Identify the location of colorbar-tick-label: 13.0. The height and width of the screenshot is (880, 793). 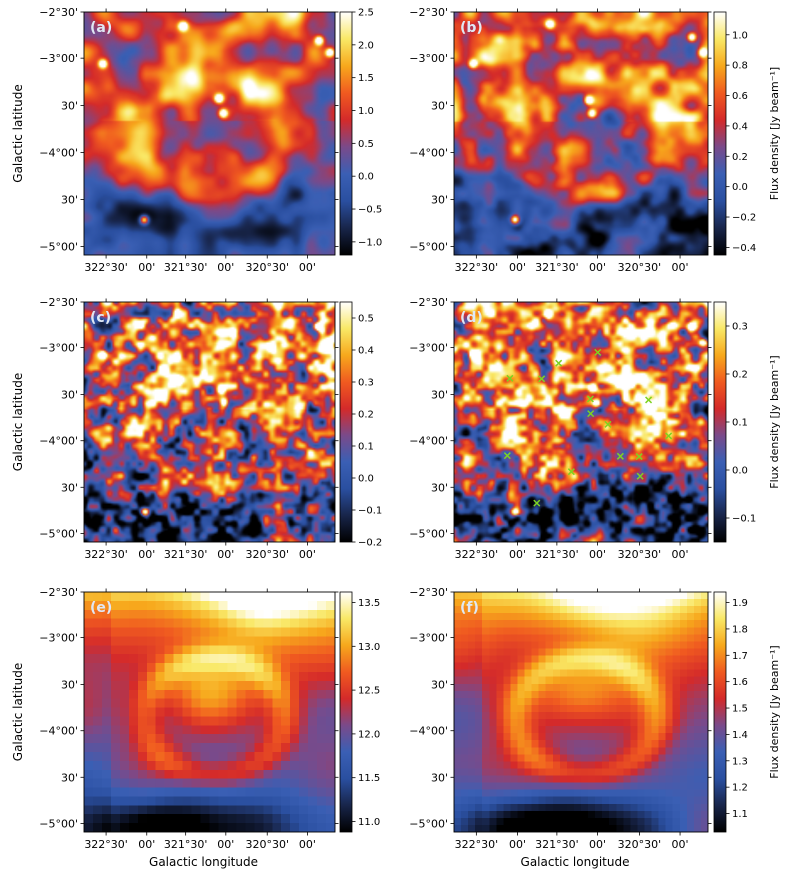
(369, 647).